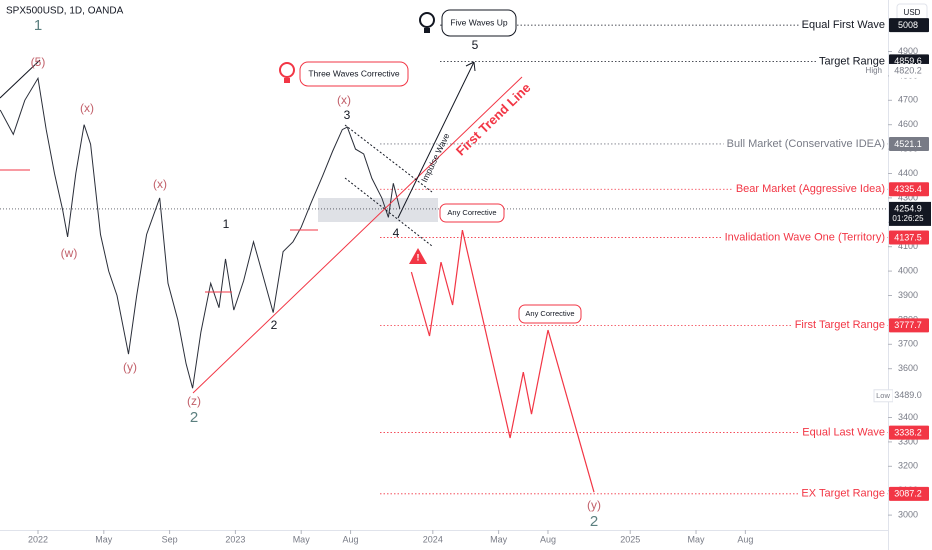  Describe the element at coordinates (908, 441) in the screenshot. I see `y-tick-label: 3300` at that location.